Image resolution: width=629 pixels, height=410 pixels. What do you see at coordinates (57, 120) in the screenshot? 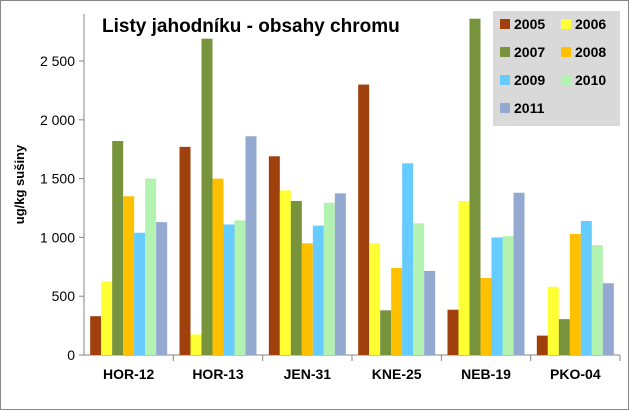
I see `y-tick-label: 2 000` at bounding box center [57, 120].